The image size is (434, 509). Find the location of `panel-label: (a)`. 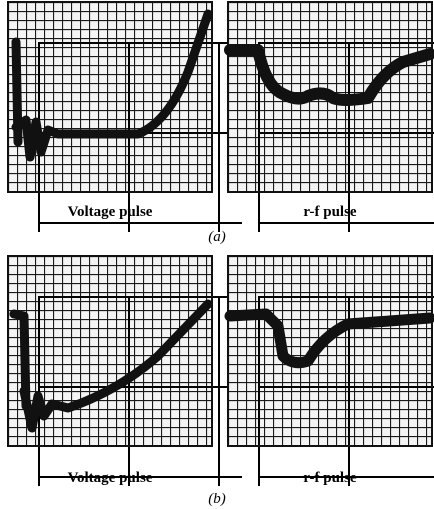

panel-label: (a) is located at coordinates (217, 237).